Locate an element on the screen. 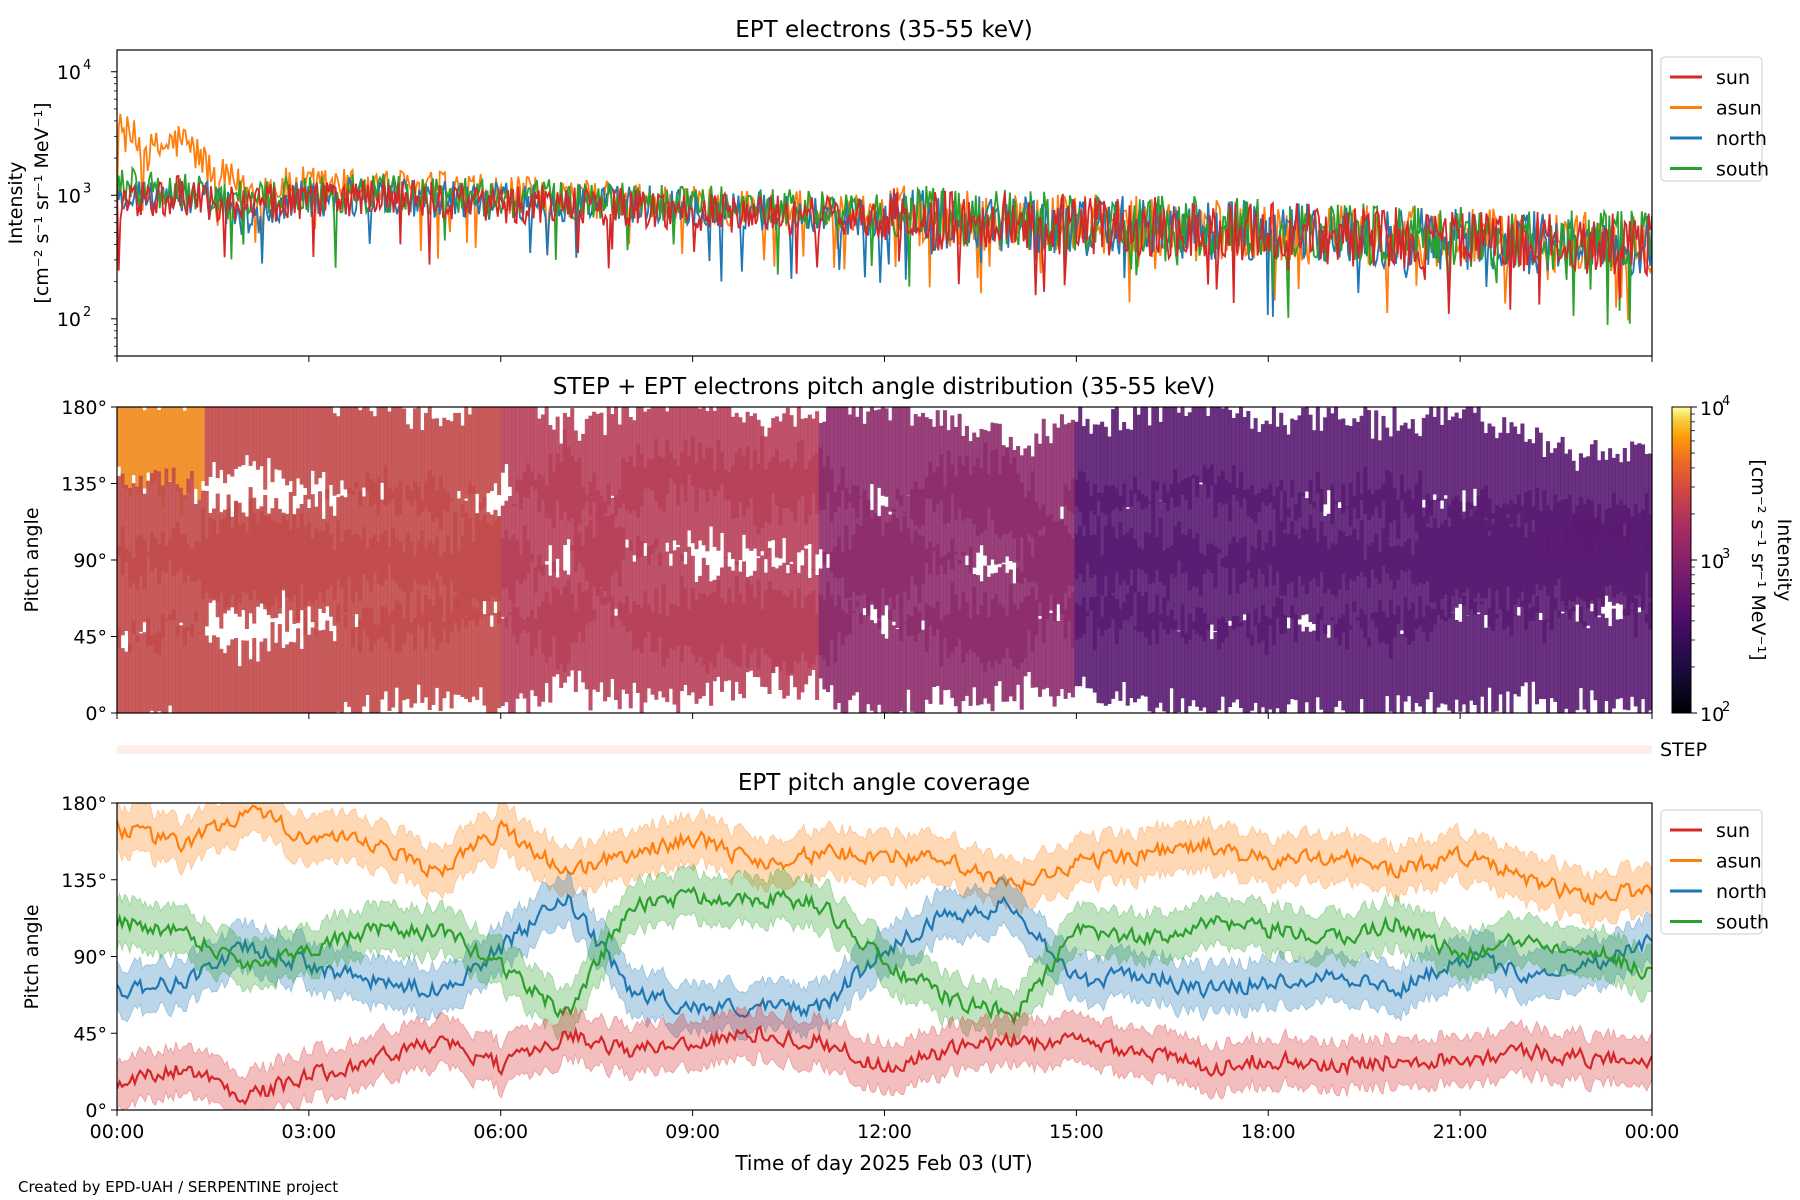 This screenshot has height=1200, width=1800. legend-label-north: north is located at coordinates (1741, 139).